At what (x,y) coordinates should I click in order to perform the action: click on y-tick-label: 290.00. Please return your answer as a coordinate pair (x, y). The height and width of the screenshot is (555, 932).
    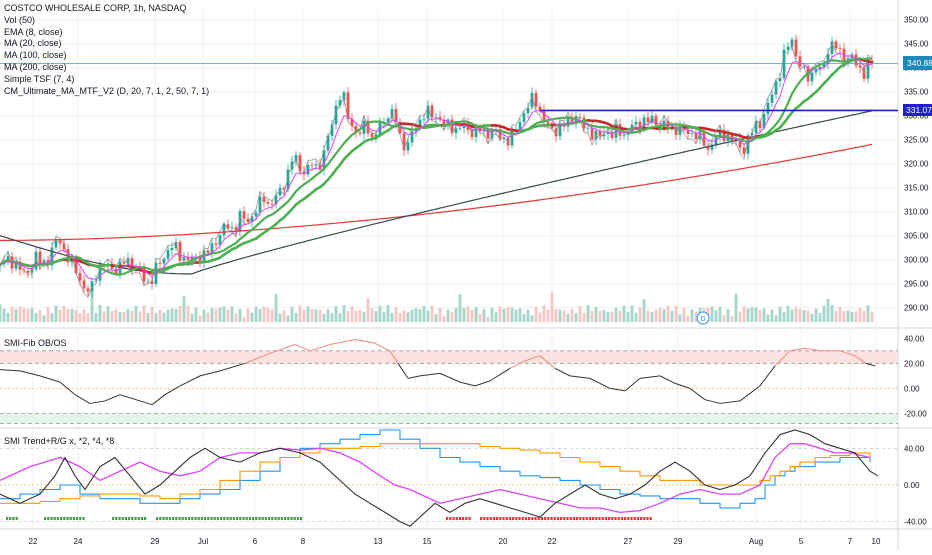
    Looking at the image, I should click on (916, 308).